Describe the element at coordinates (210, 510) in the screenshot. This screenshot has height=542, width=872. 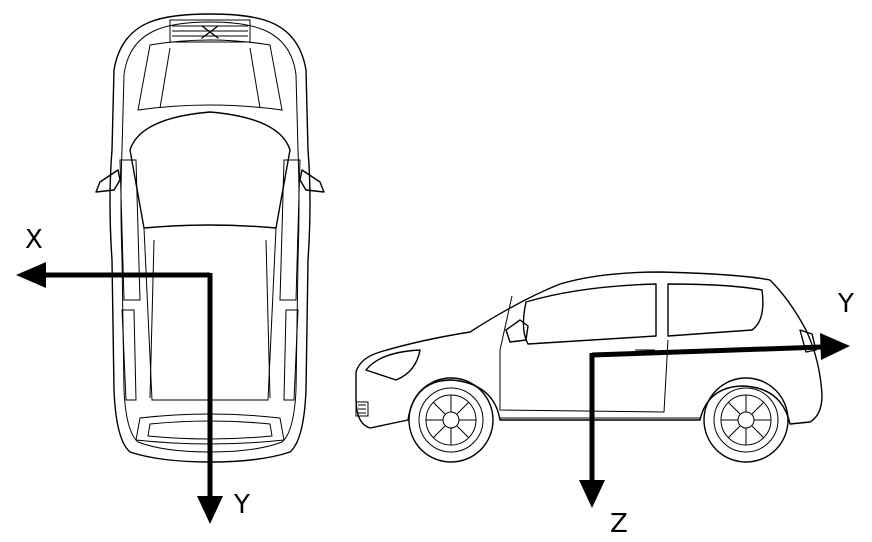
I see `top-y-axis-arrowhead` at that location.